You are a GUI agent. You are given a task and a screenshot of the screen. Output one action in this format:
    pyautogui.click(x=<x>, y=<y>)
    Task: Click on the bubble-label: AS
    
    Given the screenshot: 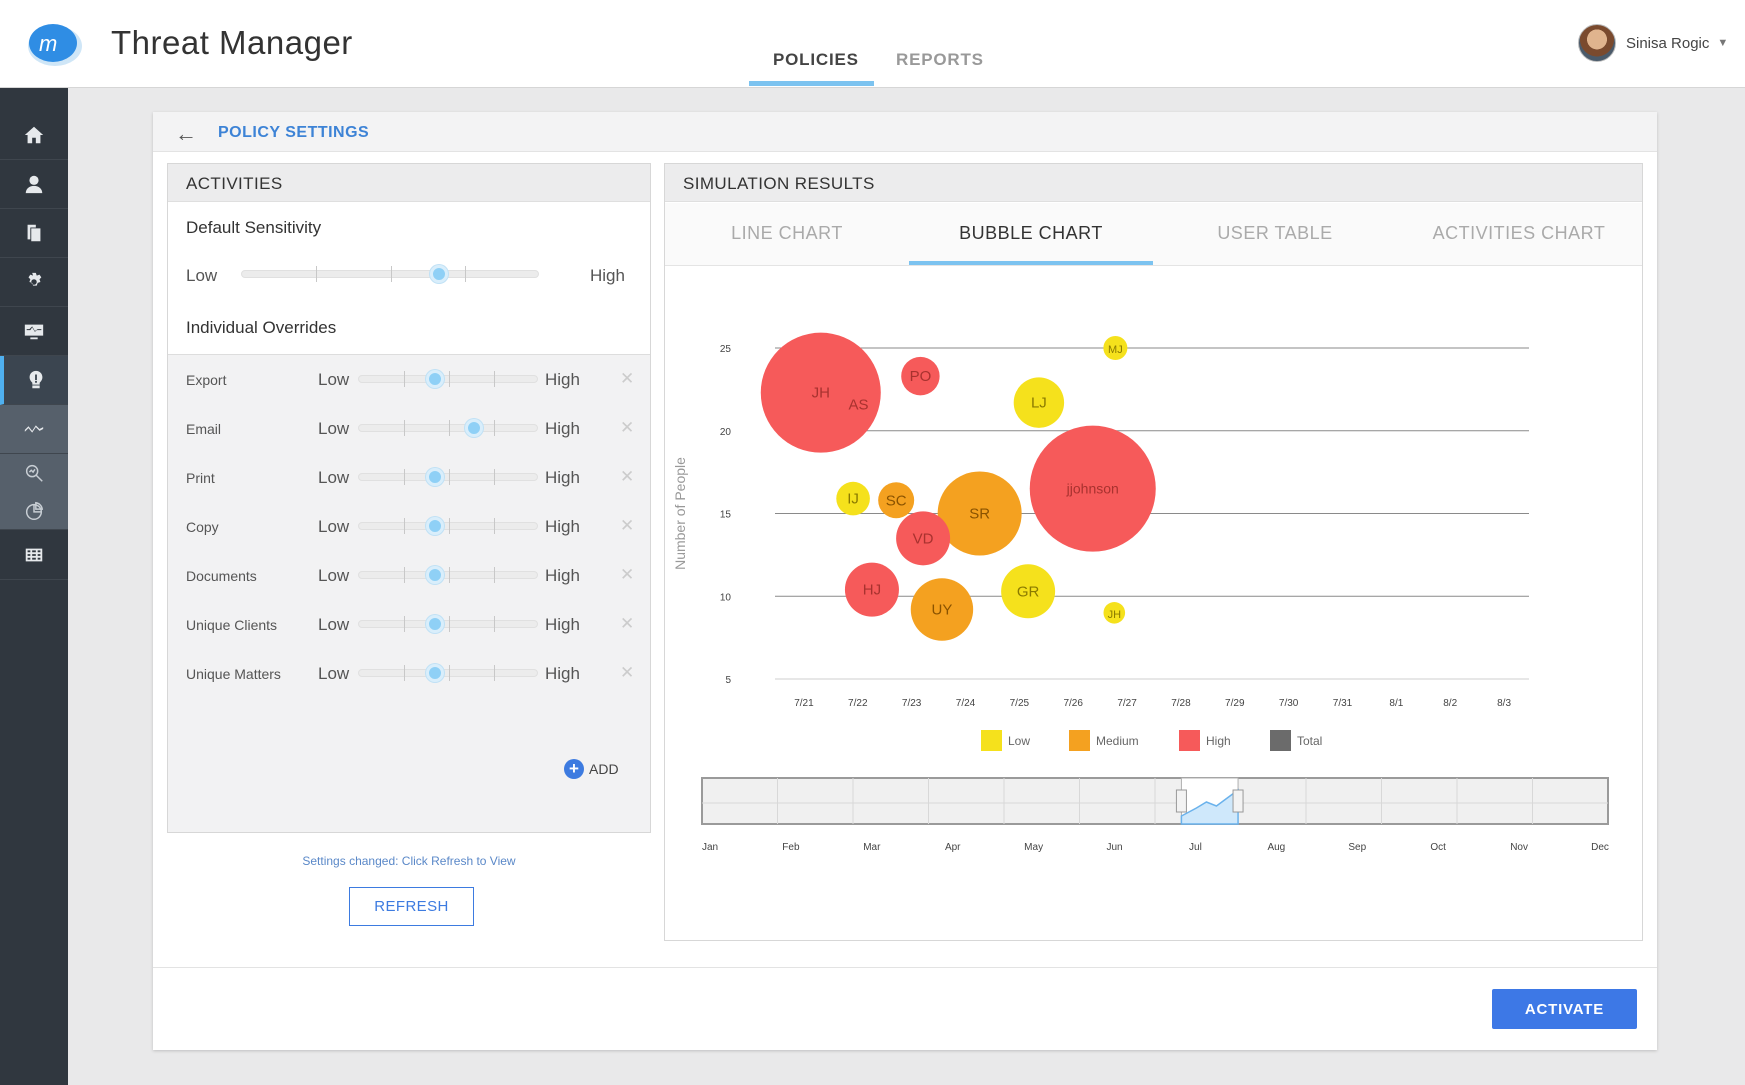 What is the action you would take?
    pyautogui.click(x=858, y=404)
    